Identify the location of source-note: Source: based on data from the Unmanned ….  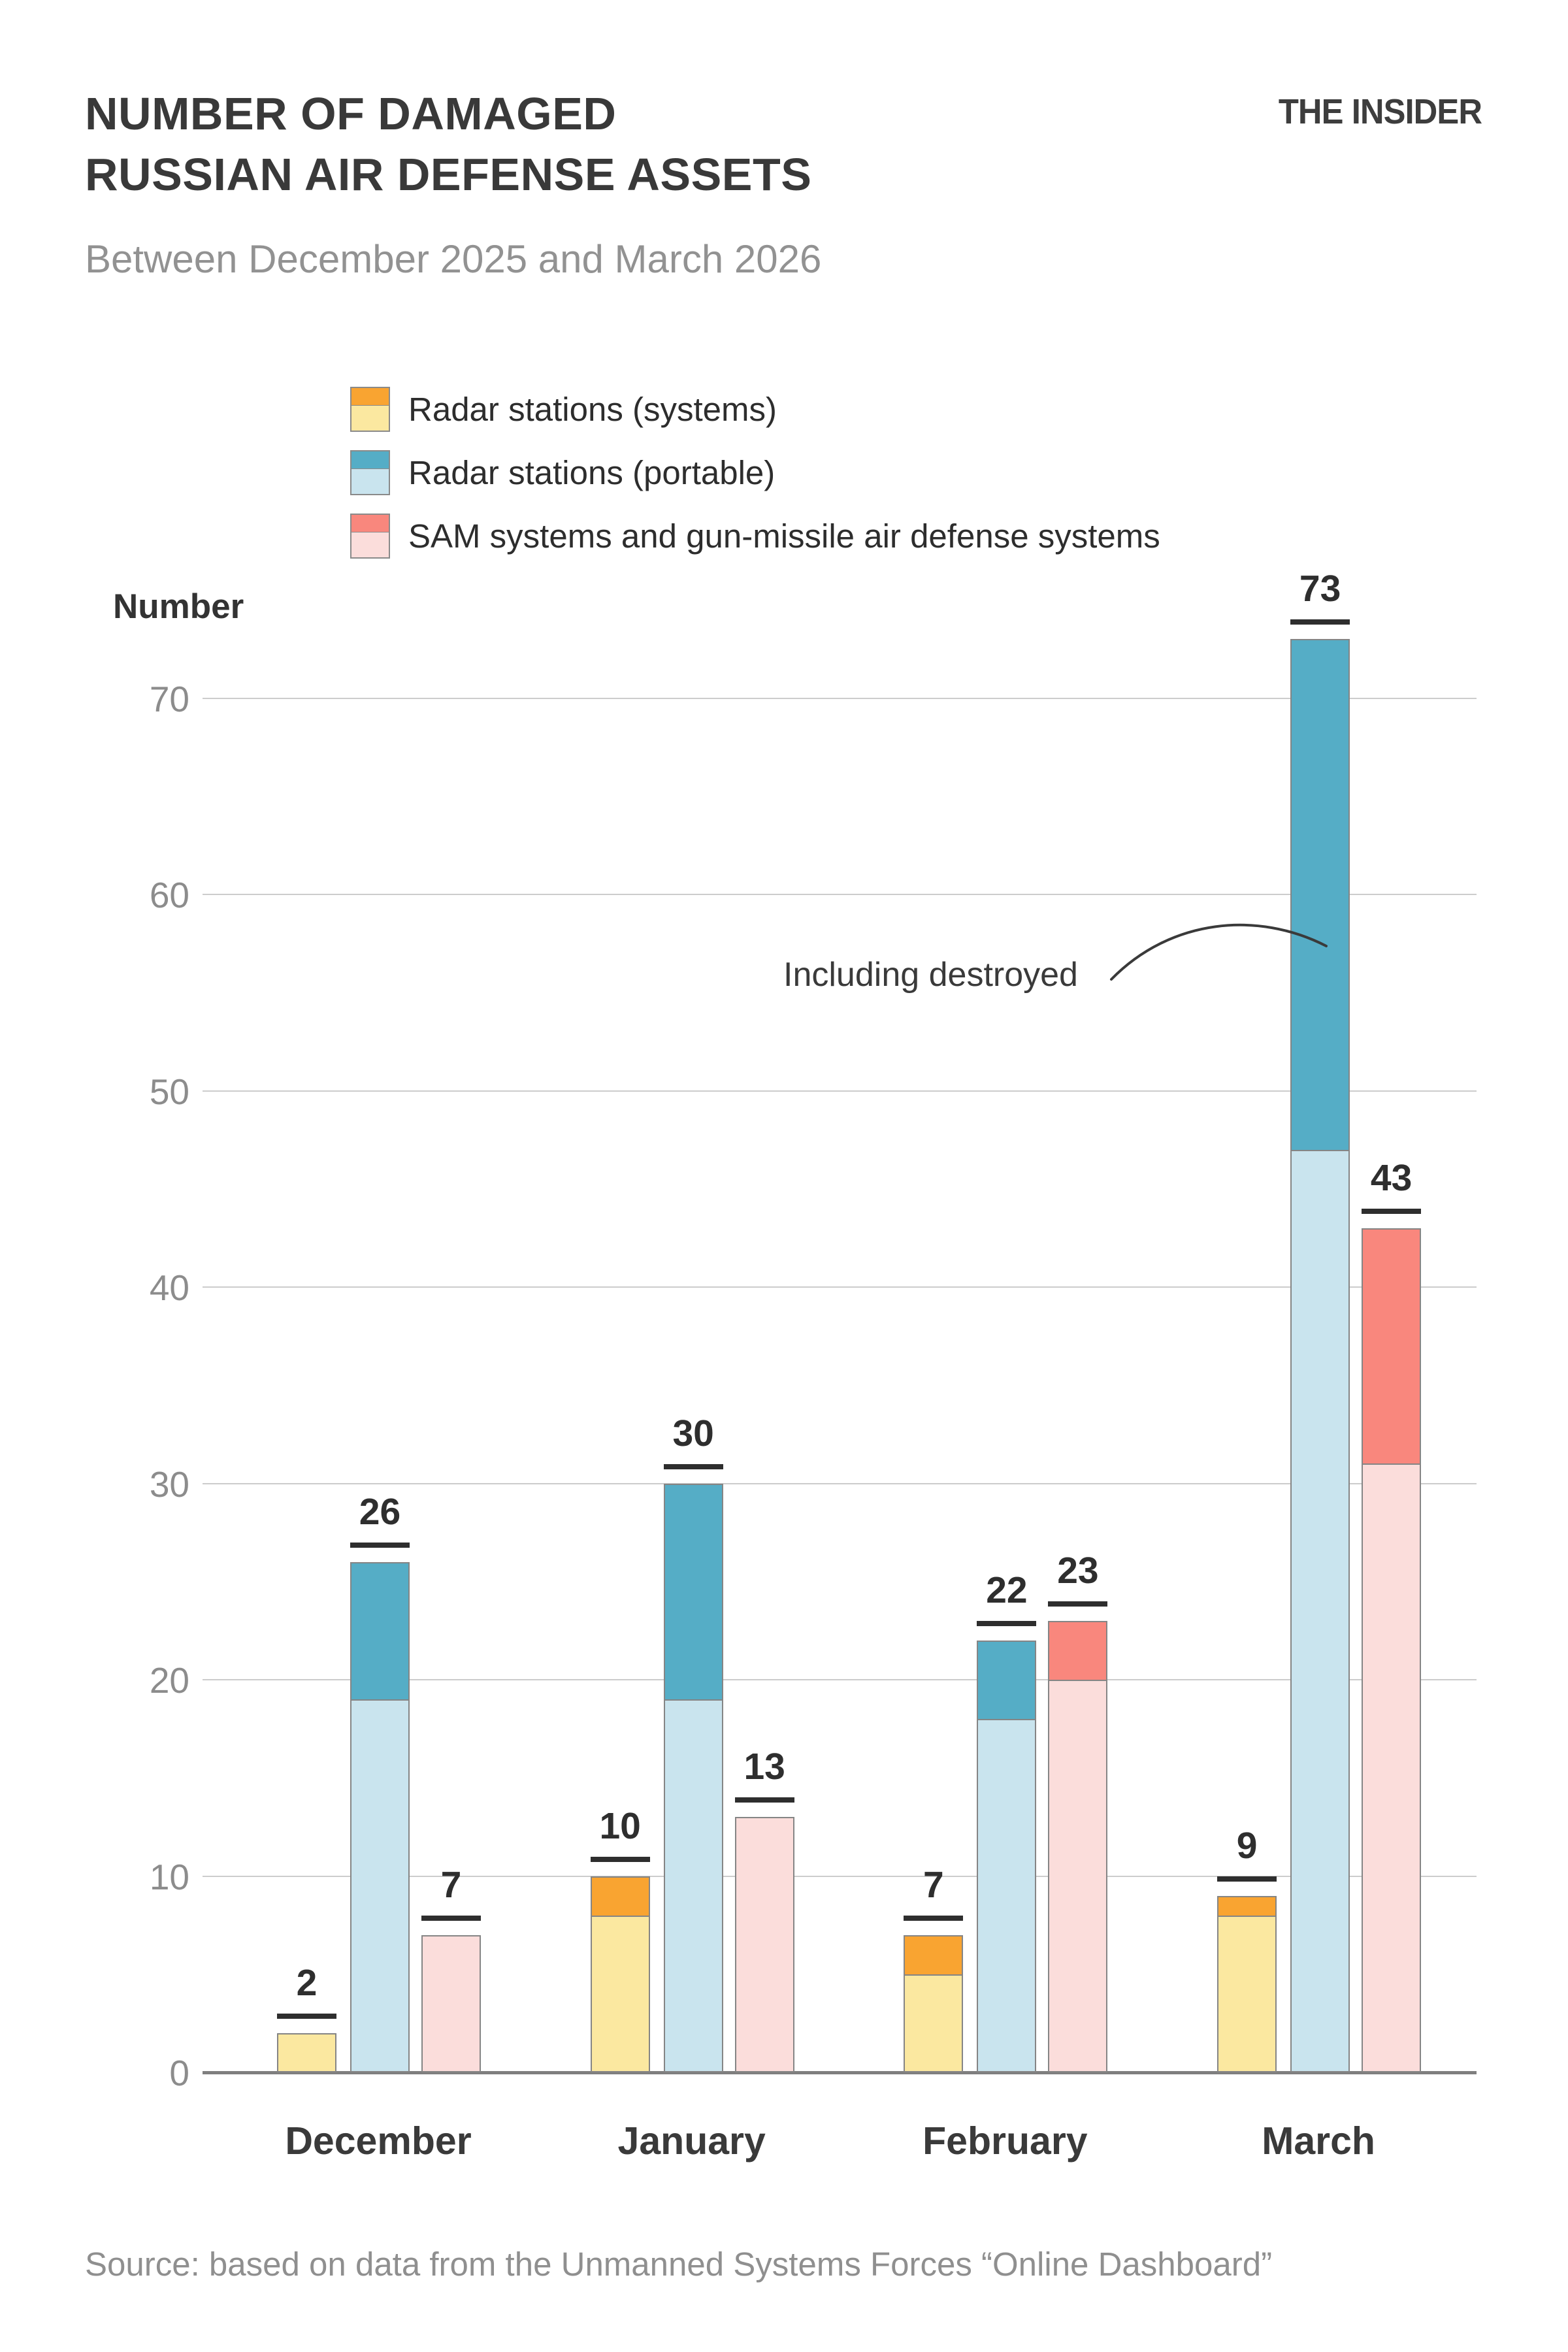
(679, 2264).